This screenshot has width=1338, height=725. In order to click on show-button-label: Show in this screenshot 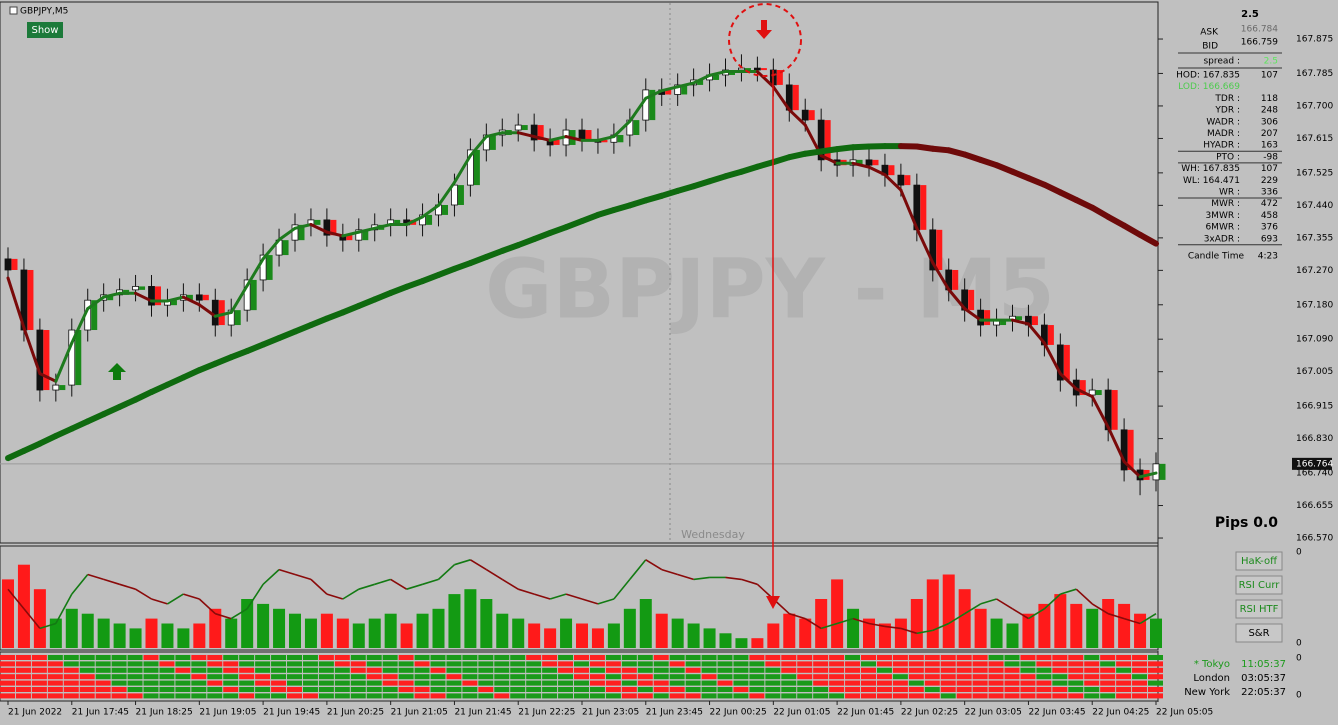, I will do `click(45, 30)`.